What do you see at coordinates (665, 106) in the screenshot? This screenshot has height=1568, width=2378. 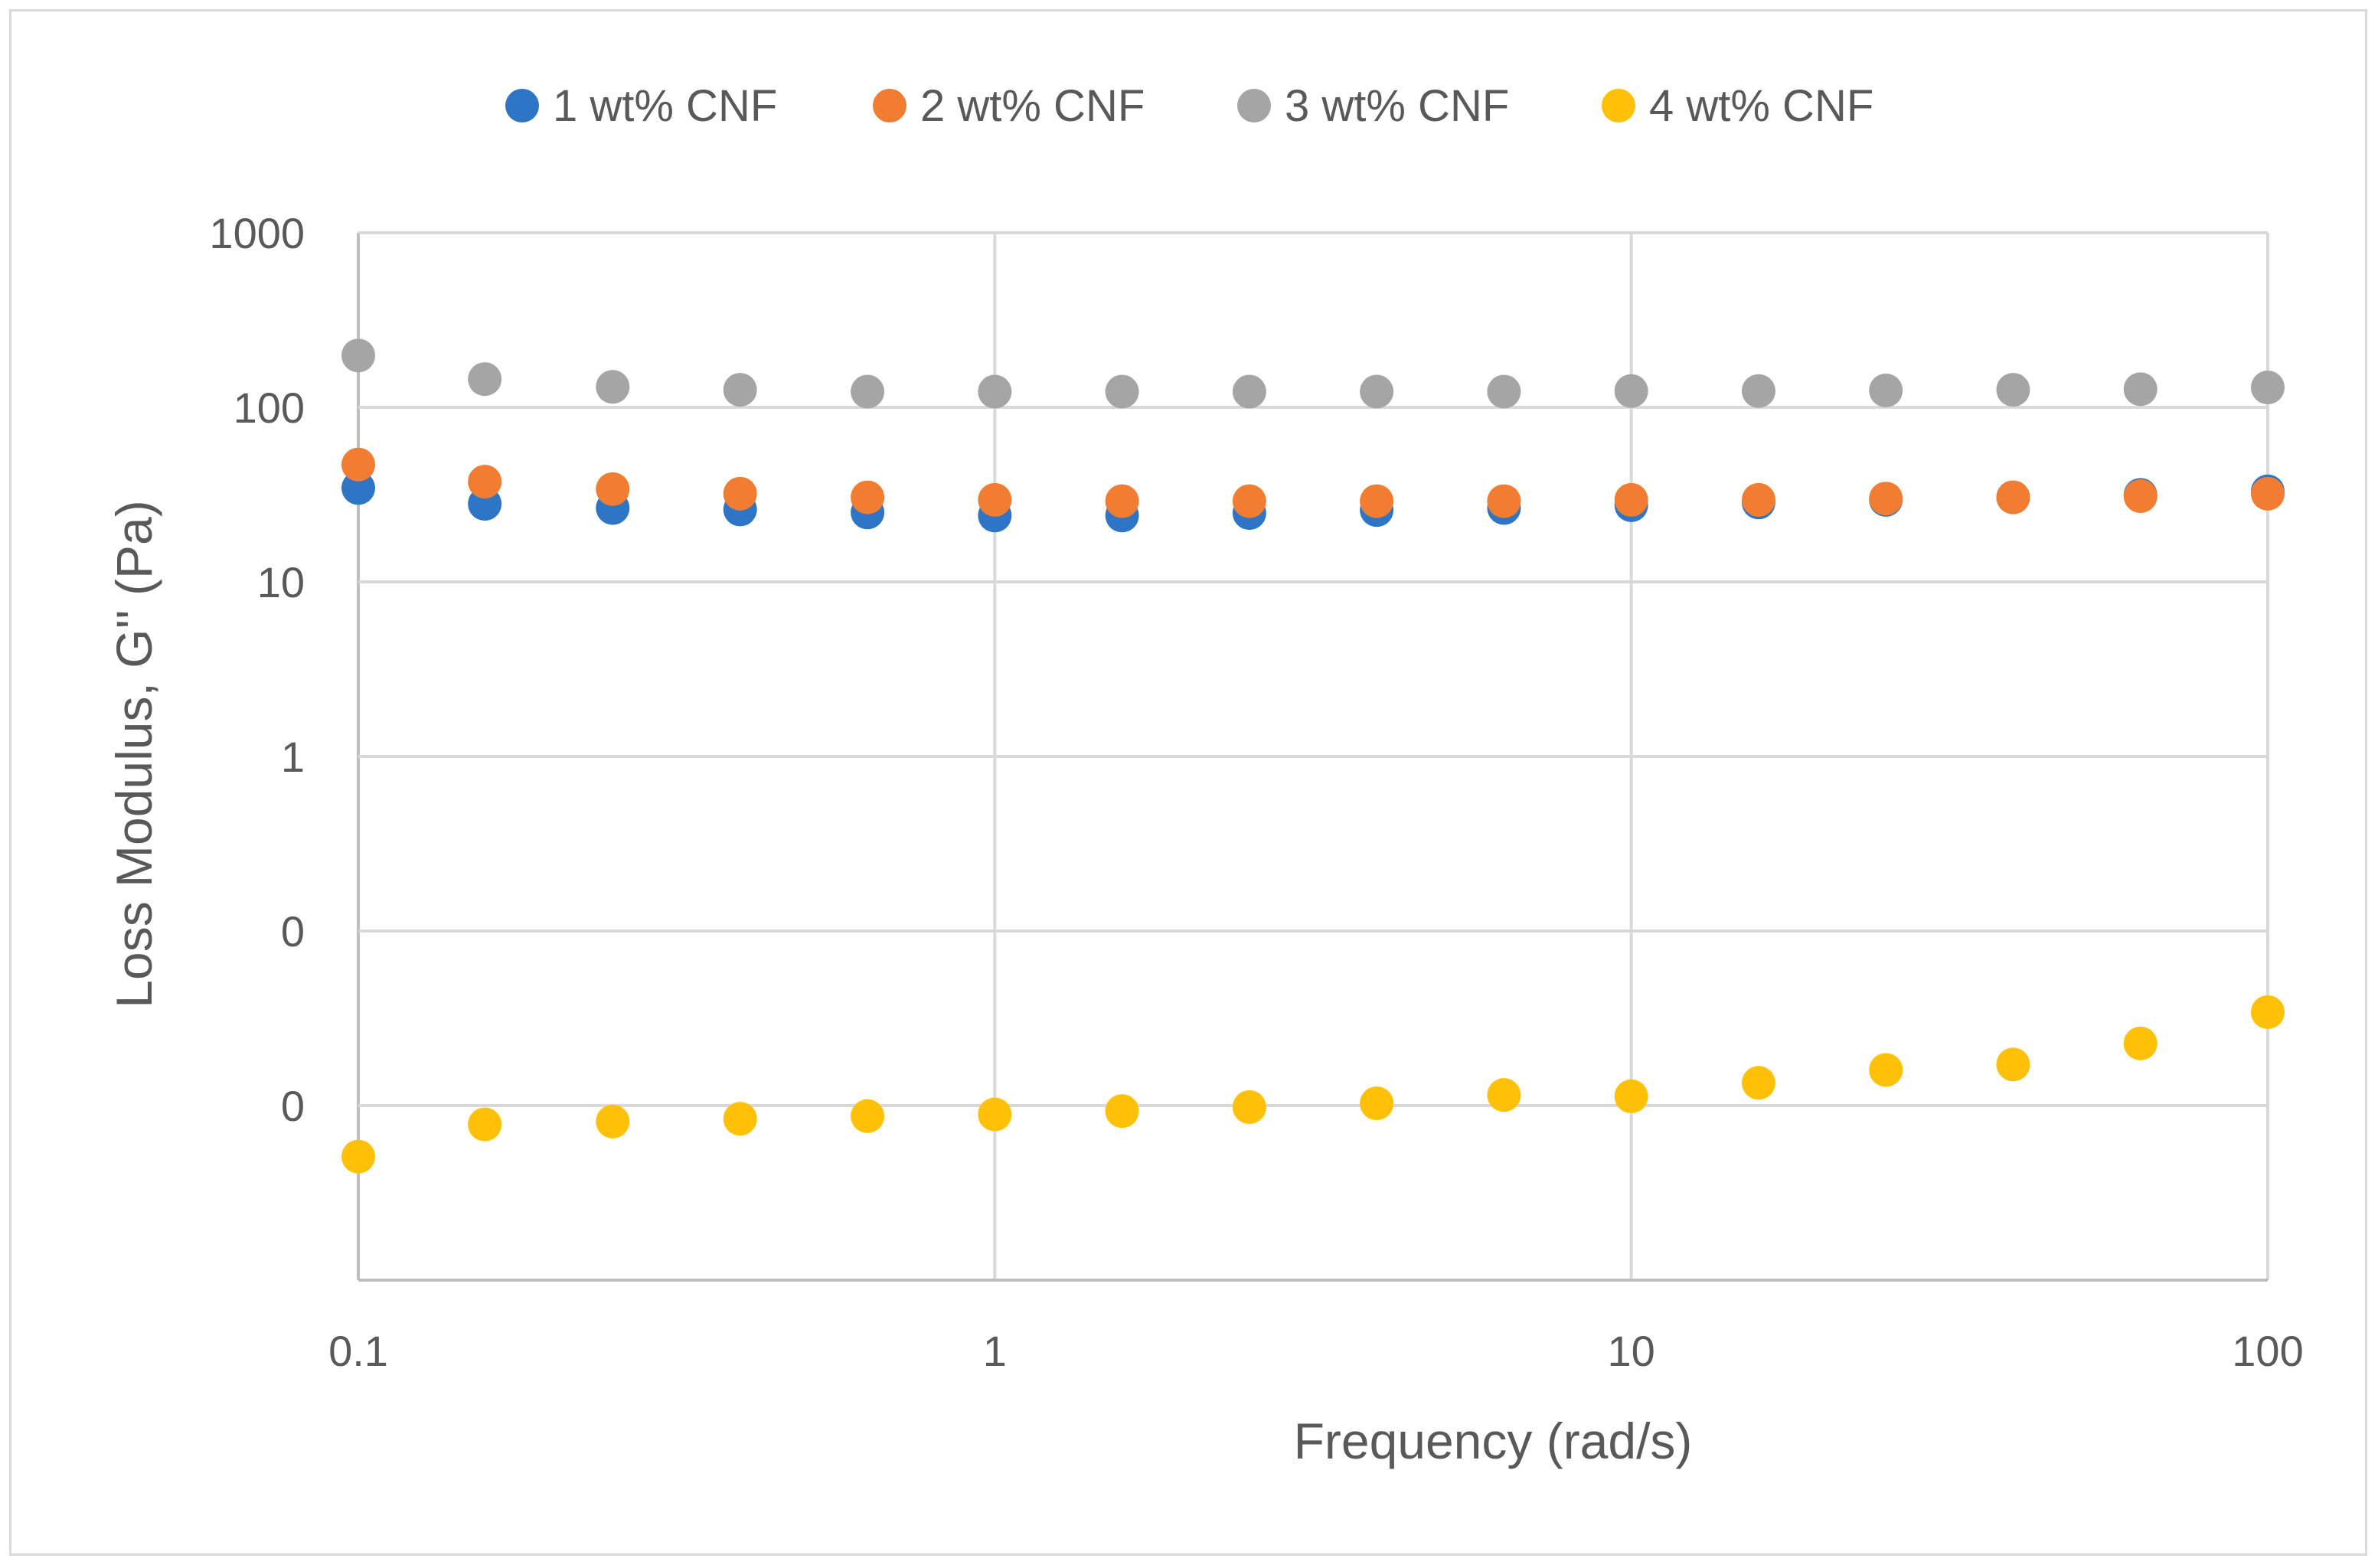 I see `legend-label: 1 wt% CNF` at bounding box center [665, 106].